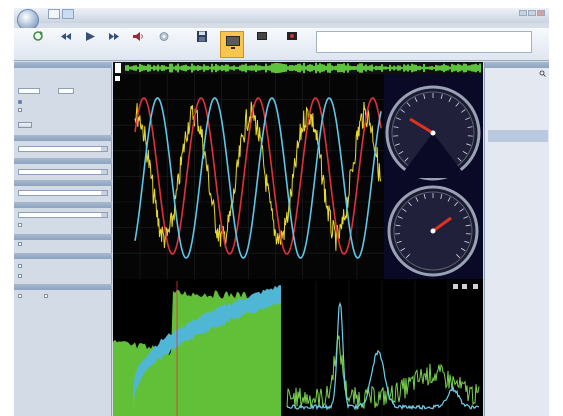 The width and height of the screenshot is (563, 416). I want to click on ribbon-button-play, so click(90, 42).